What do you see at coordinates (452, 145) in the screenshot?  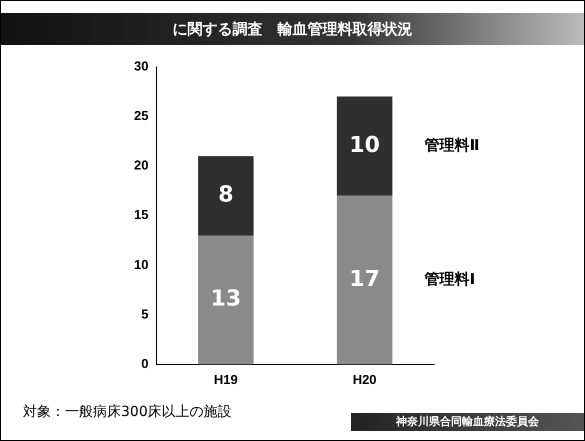 I see `text: 管理料Ⅱ` at bounding box center [452, 145].